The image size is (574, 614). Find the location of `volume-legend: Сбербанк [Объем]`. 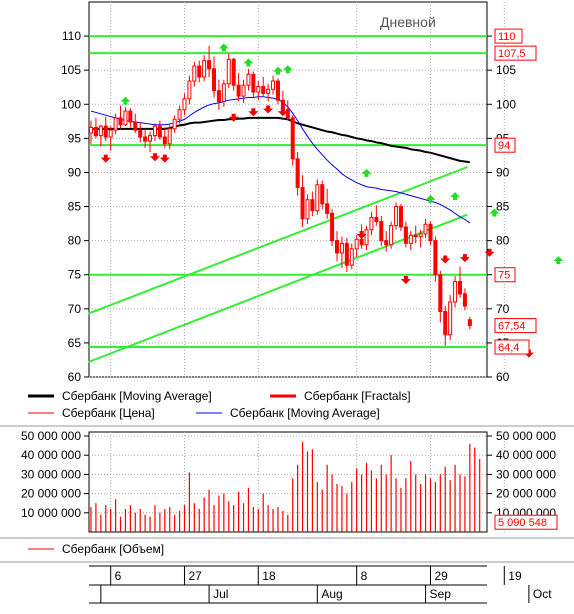

volume-legend: Сбербанк [Объем] is located at coordinates (96, 549).